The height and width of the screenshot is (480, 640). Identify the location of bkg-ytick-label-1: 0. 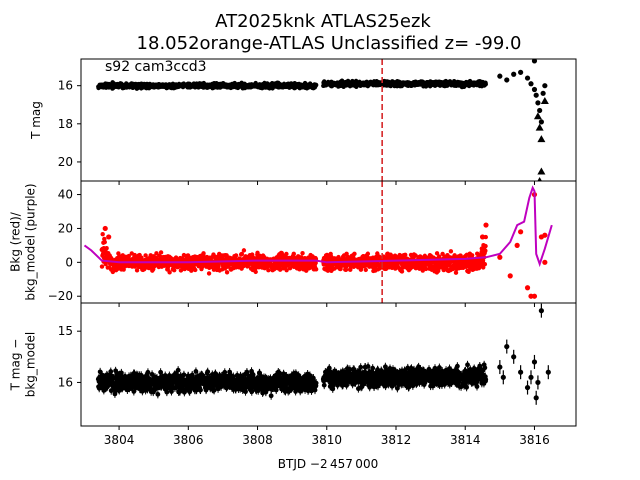
(69, 262).